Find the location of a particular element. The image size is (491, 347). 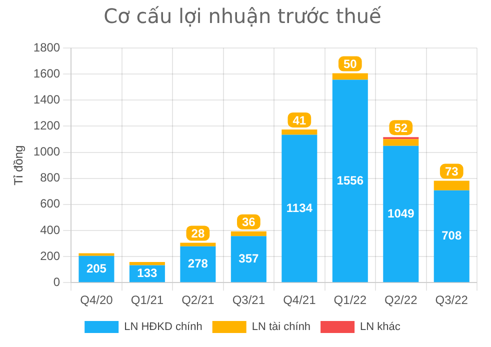

data-label: 28 is located at coordinates (198, 233).